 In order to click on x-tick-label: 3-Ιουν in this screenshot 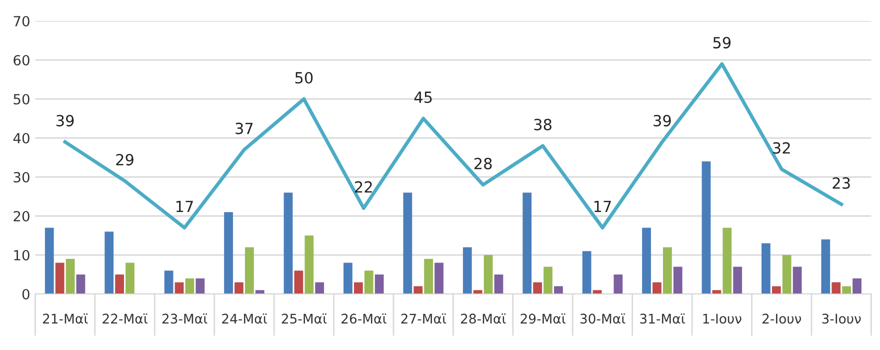, I will do `click(841, 319)`.